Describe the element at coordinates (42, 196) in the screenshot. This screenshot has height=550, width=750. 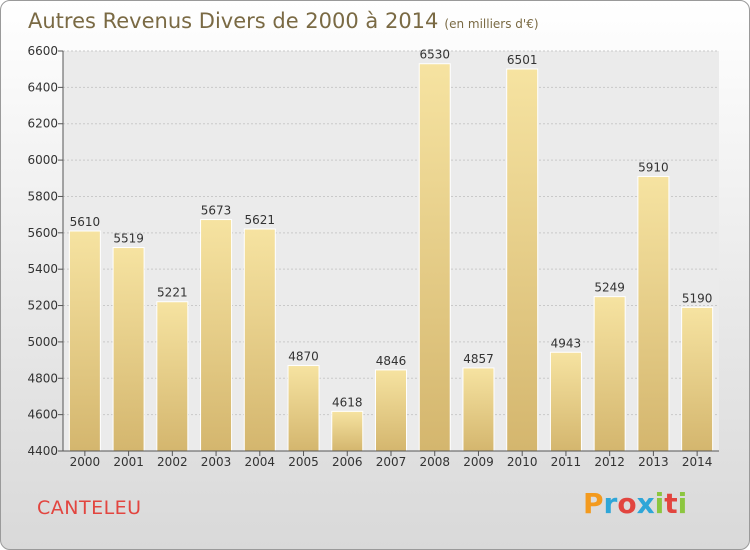
I see `y-tick-label: 5800` at that location.